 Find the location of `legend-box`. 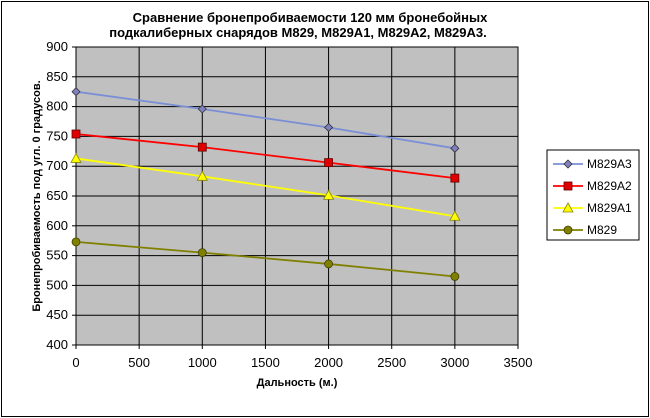

legend-box is located at coordinates (593, 195).